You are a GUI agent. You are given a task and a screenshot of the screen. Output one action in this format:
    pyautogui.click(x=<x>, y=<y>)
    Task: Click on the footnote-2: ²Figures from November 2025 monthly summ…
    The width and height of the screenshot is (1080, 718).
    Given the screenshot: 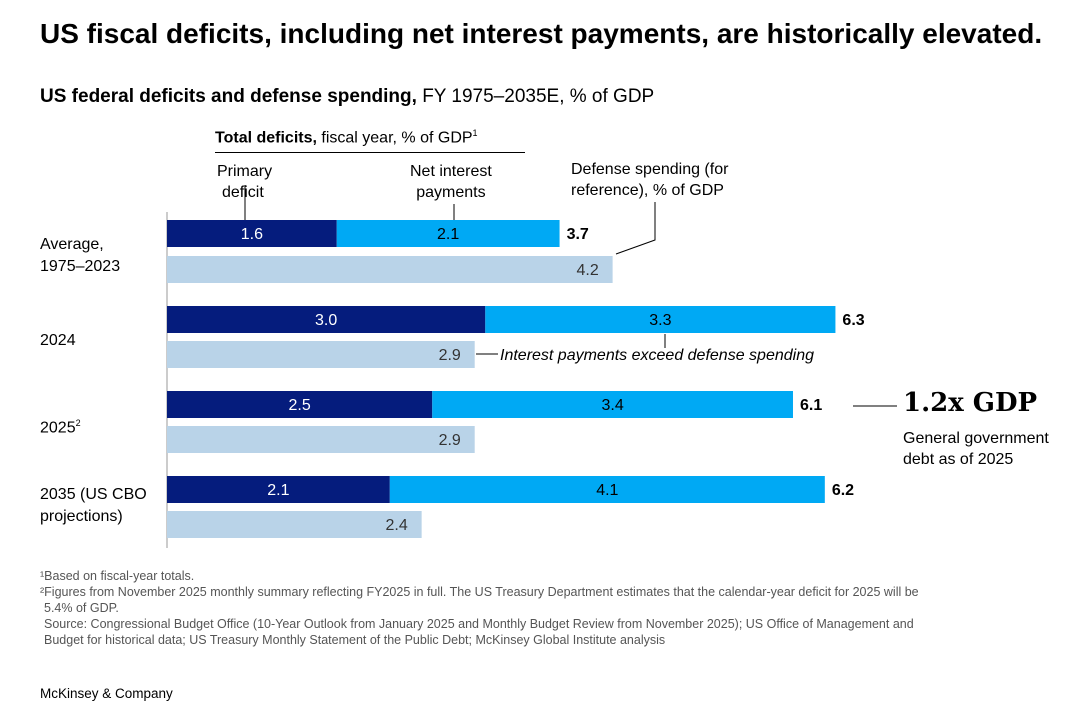 What is the action you would take?
    pyautogui.click(x=479, y=592)
    